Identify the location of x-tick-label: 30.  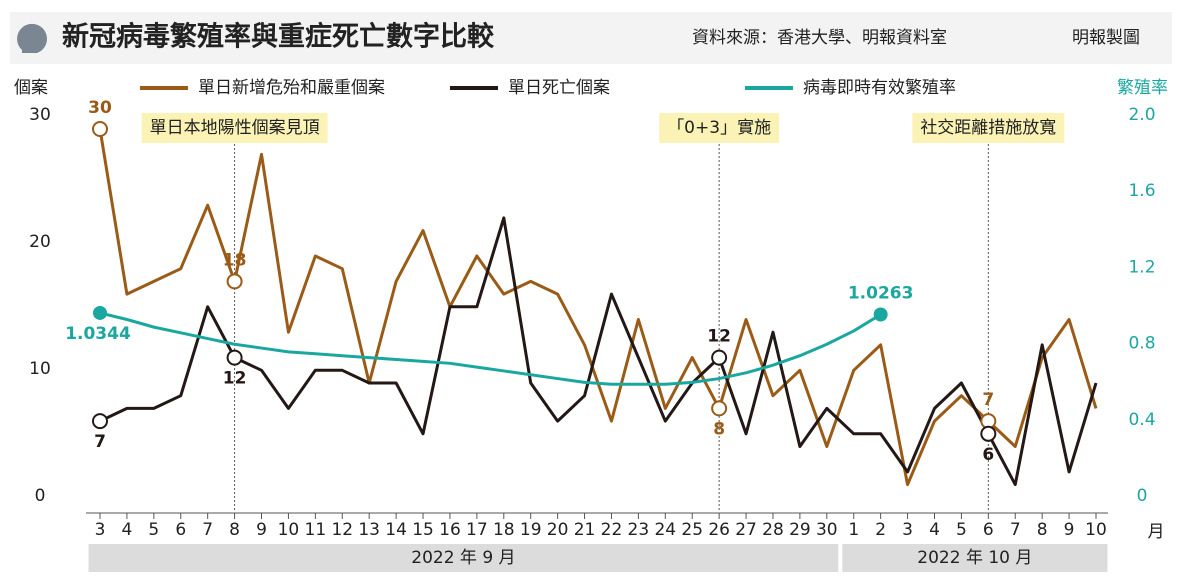
(827, 530).